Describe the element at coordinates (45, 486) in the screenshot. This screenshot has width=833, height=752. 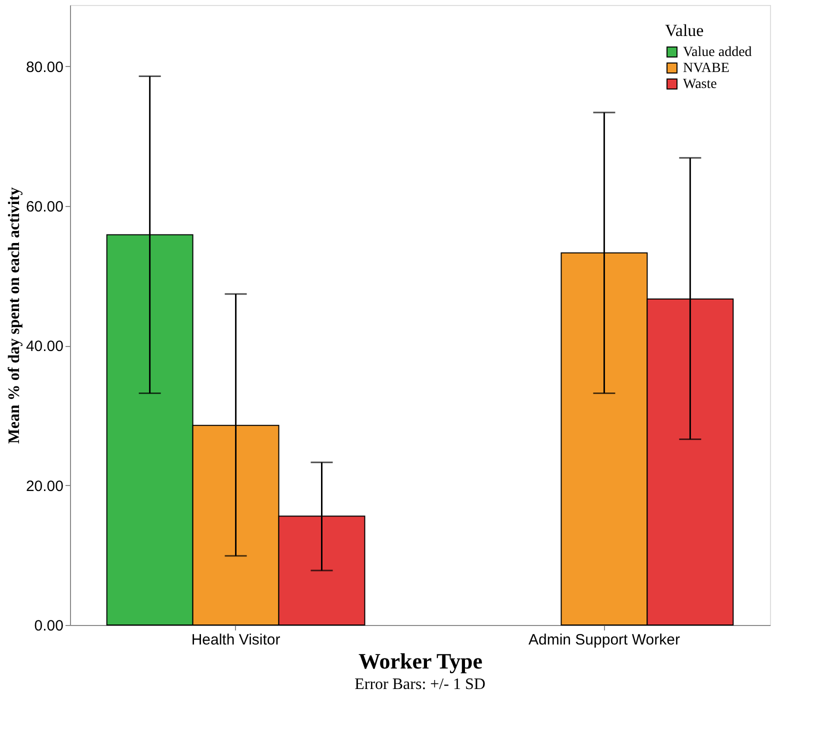
I see `y-tick-label: 20.00` at that location.